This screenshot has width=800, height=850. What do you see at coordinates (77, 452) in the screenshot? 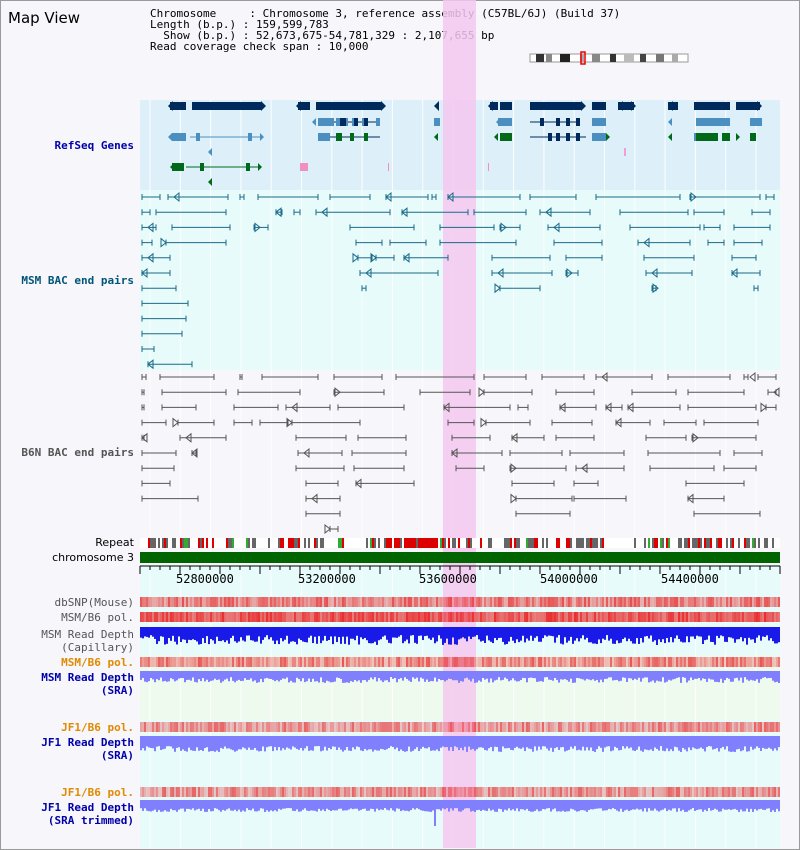
I see `track-label-b6n-bac: B6N BAC end pairs` at bounding box center [77, 452].